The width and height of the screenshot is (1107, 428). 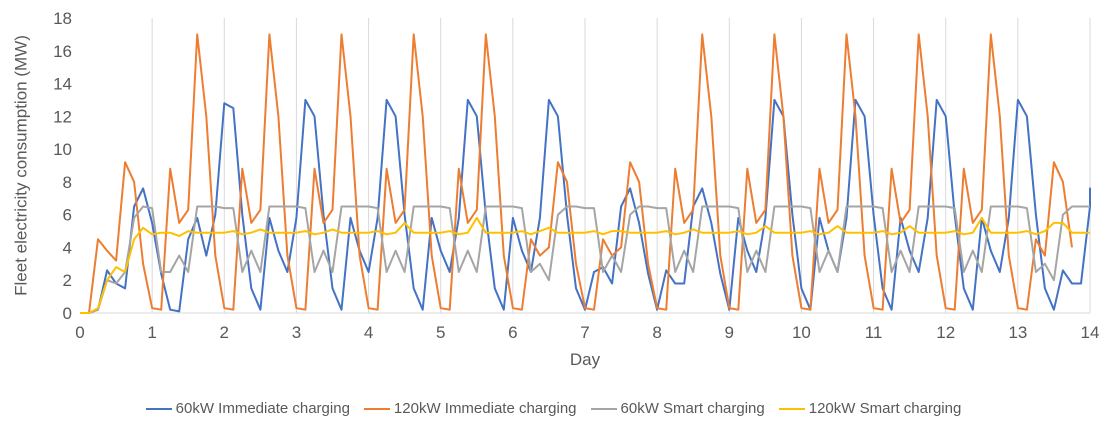 What do you see at coordinates (67, 313) in the screenshot?
I see `y-tick-0: 0` at bounding box center [67, 313].